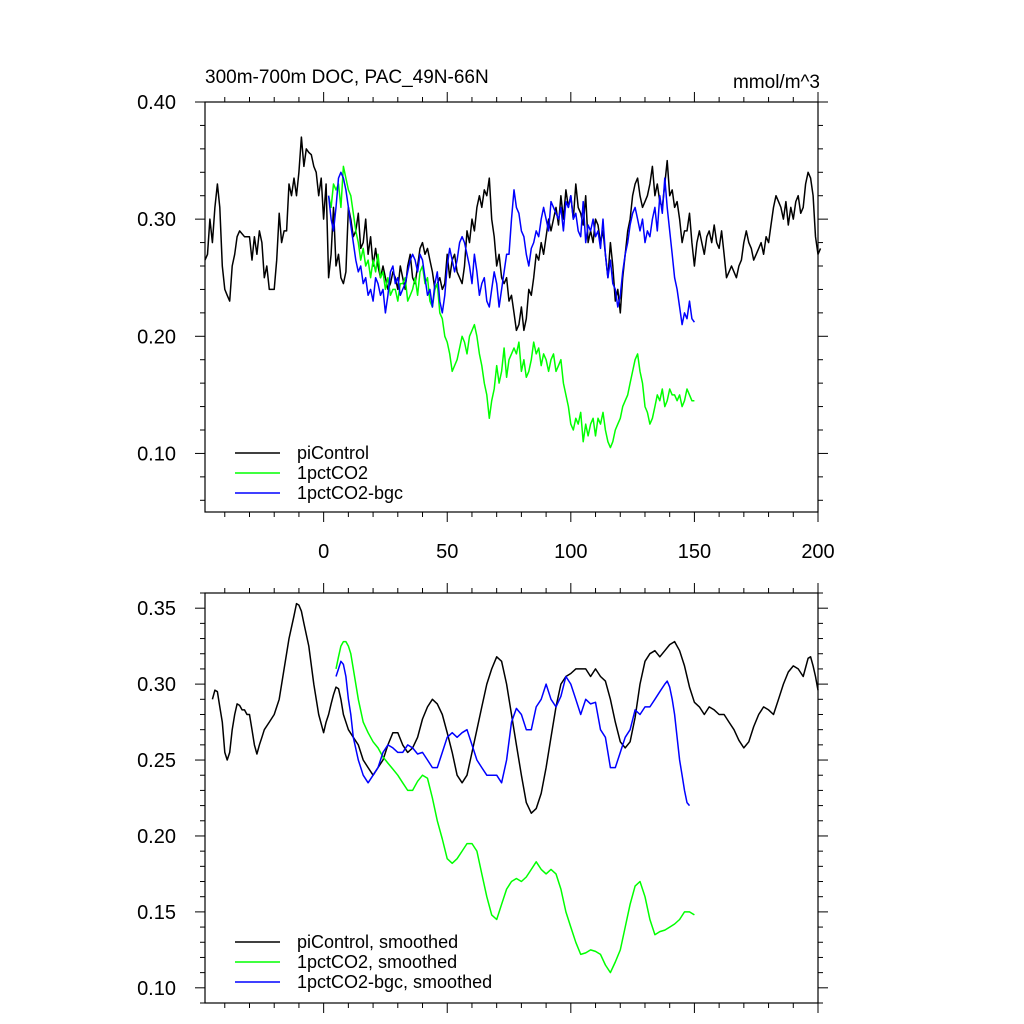 The image size is (1024, 1024). I want to click on top-x-tick-label: 200, so click(817, 552).